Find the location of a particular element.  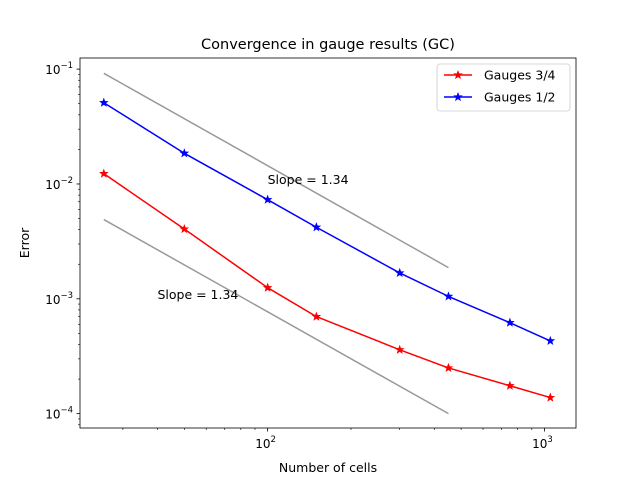

x-tick-label: 10² is located at coordinates (265, 443).